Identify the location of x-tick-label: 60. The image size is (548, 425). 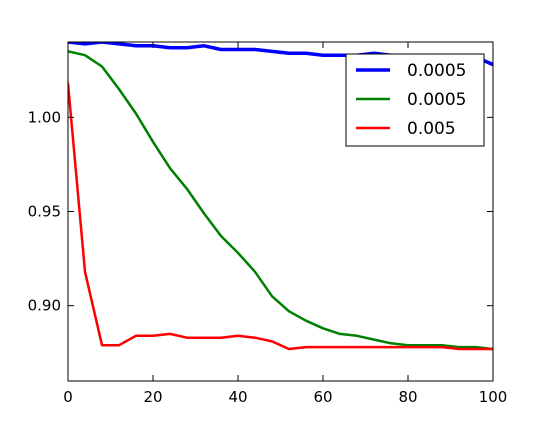
(322, 397).